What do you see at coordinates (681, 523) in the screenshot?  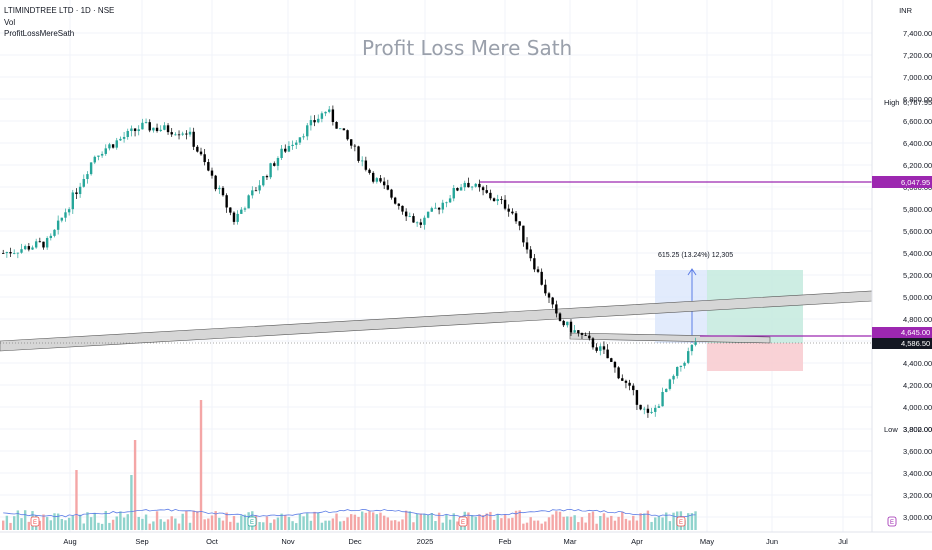 I see `svg-text: E` at bounding box center [681, 523].